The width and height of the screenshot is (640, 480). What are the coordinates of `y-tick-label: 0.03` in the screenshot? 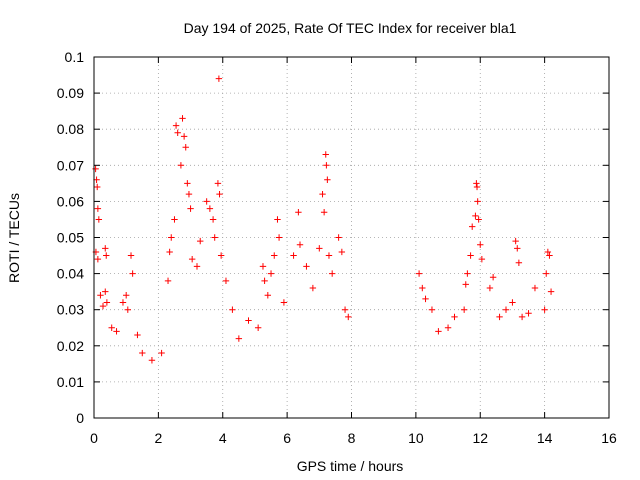 It's located at (70, 310).